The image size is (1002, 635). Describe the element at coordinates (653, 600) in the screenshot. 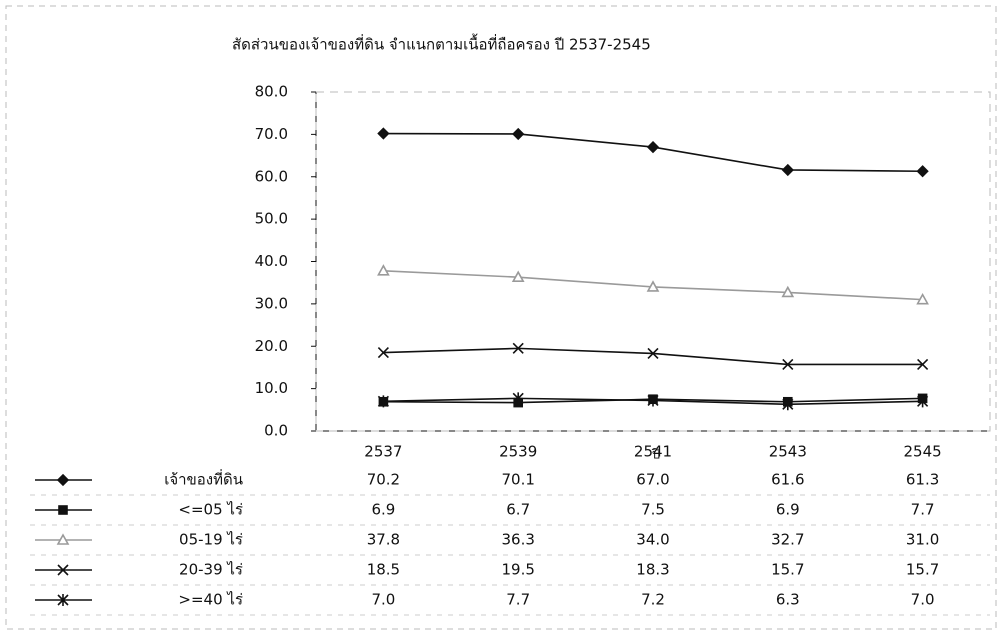

I see `table-value: 7.2` at that location.